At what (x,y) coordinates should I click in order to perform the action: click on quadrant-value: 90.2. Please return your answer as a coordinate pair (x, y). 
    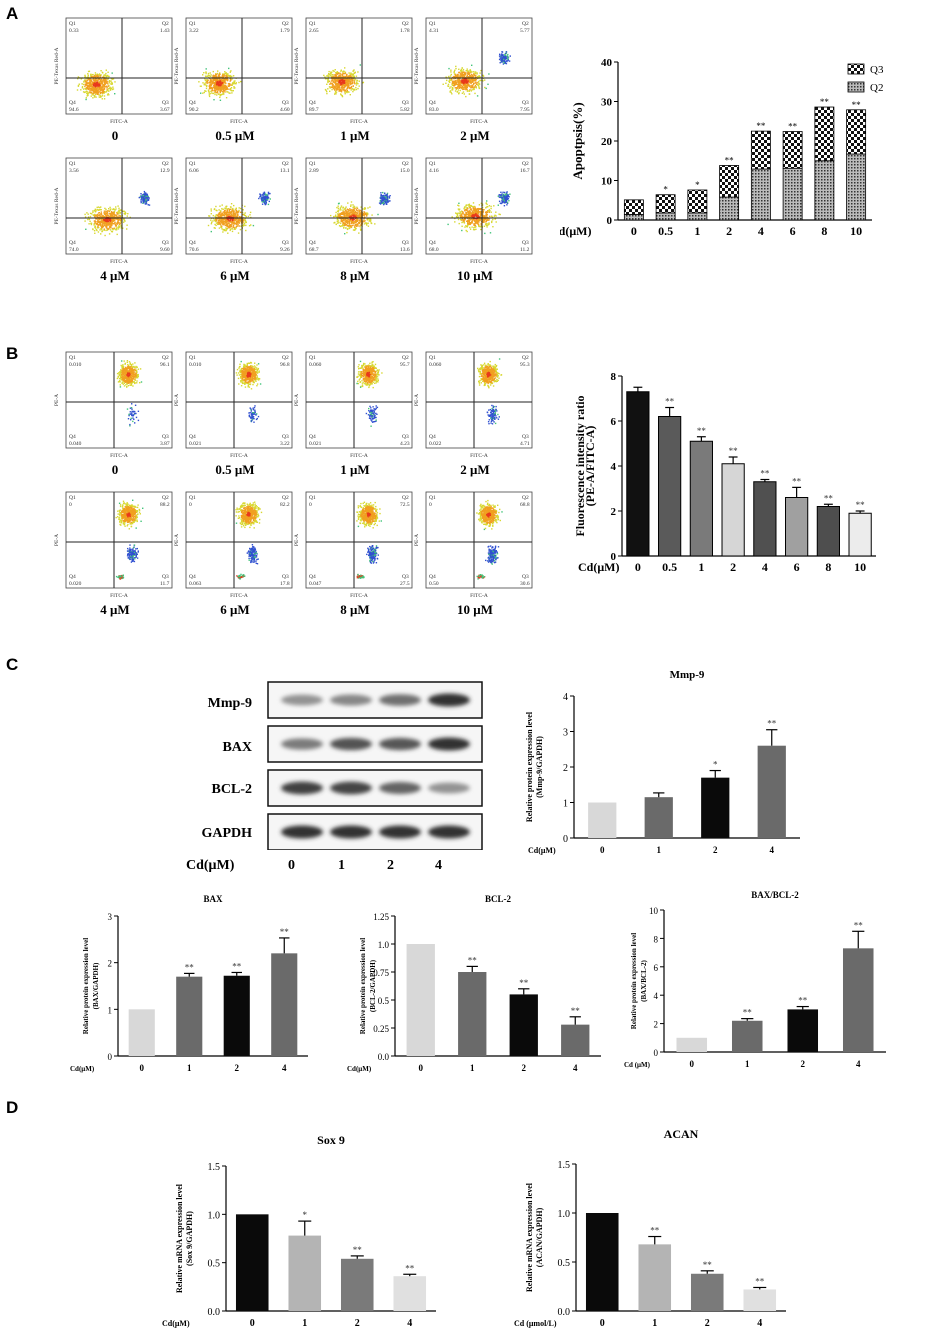
    Looking at the image, I should click on (194, 110).